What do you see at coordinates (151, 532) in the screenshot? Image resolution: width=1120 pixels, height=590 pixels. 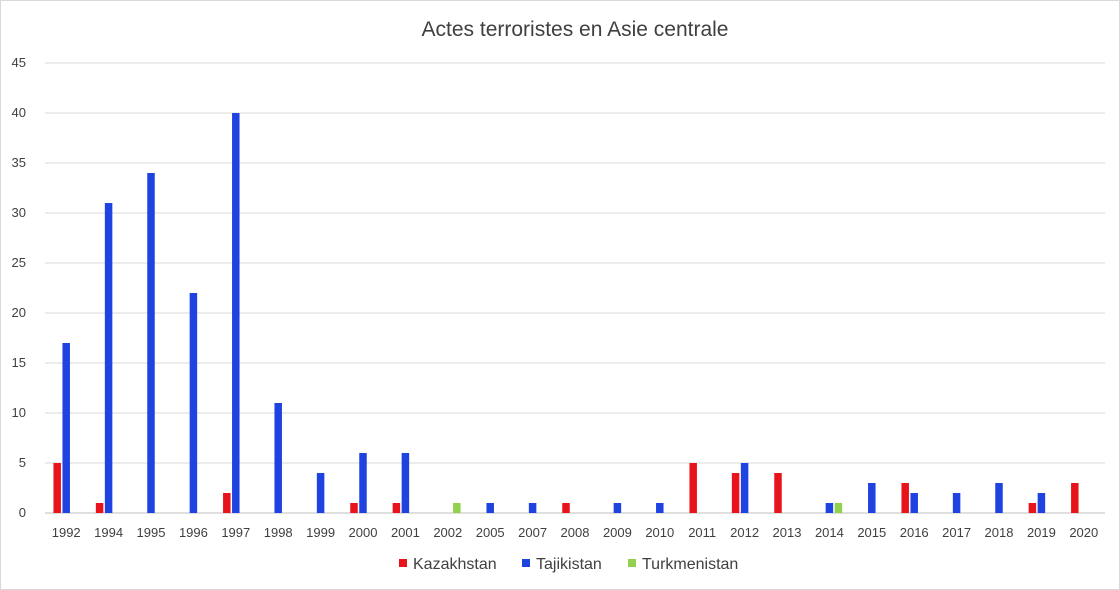 I see `x-tick-label: 1995` at bounding box center [151, 532].